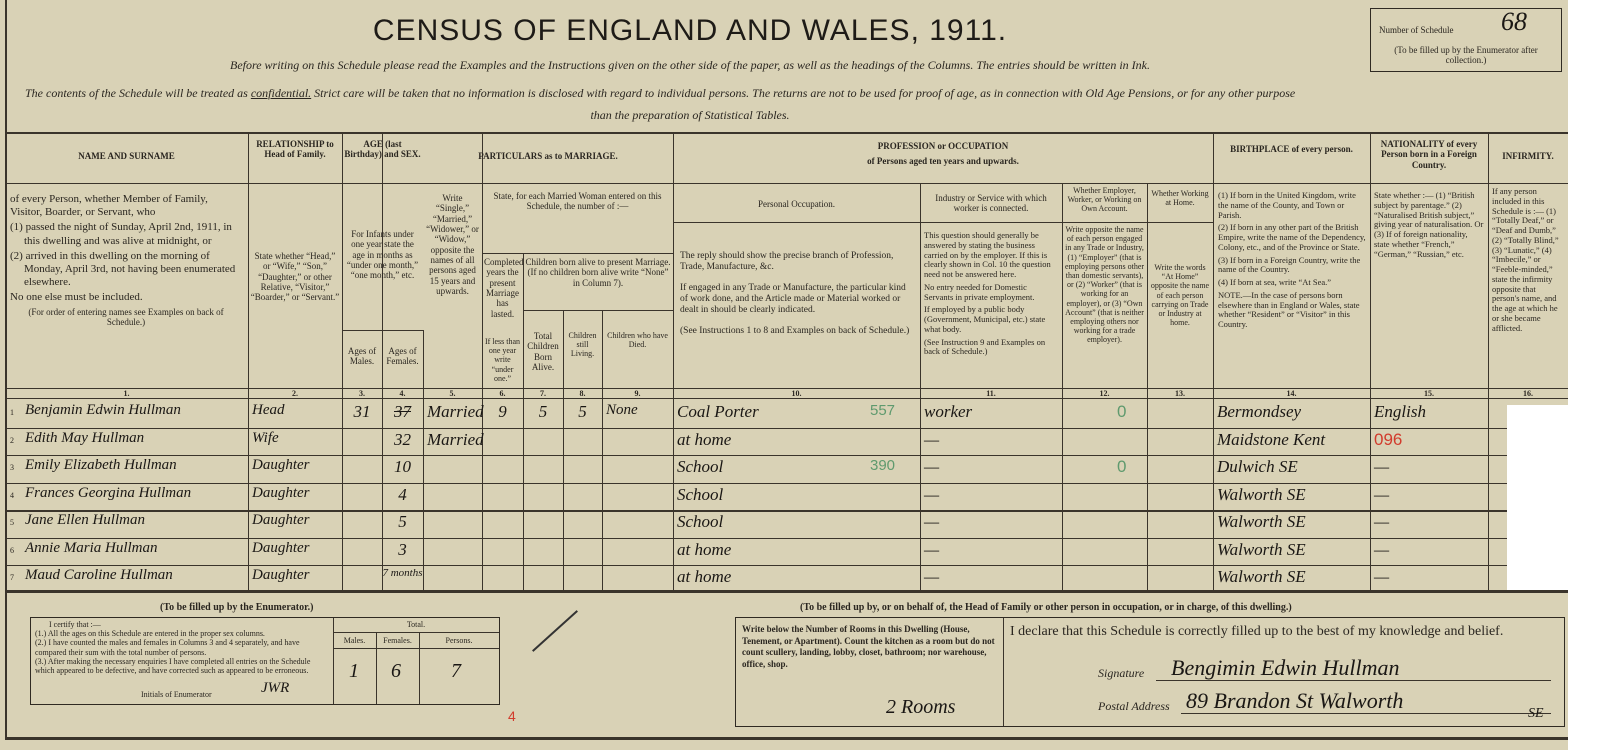 Image resolution: width=1600 pixels, height=750 pixels. I want to click on cell-birthplace: Dulwich SE, so click(1257, 466).